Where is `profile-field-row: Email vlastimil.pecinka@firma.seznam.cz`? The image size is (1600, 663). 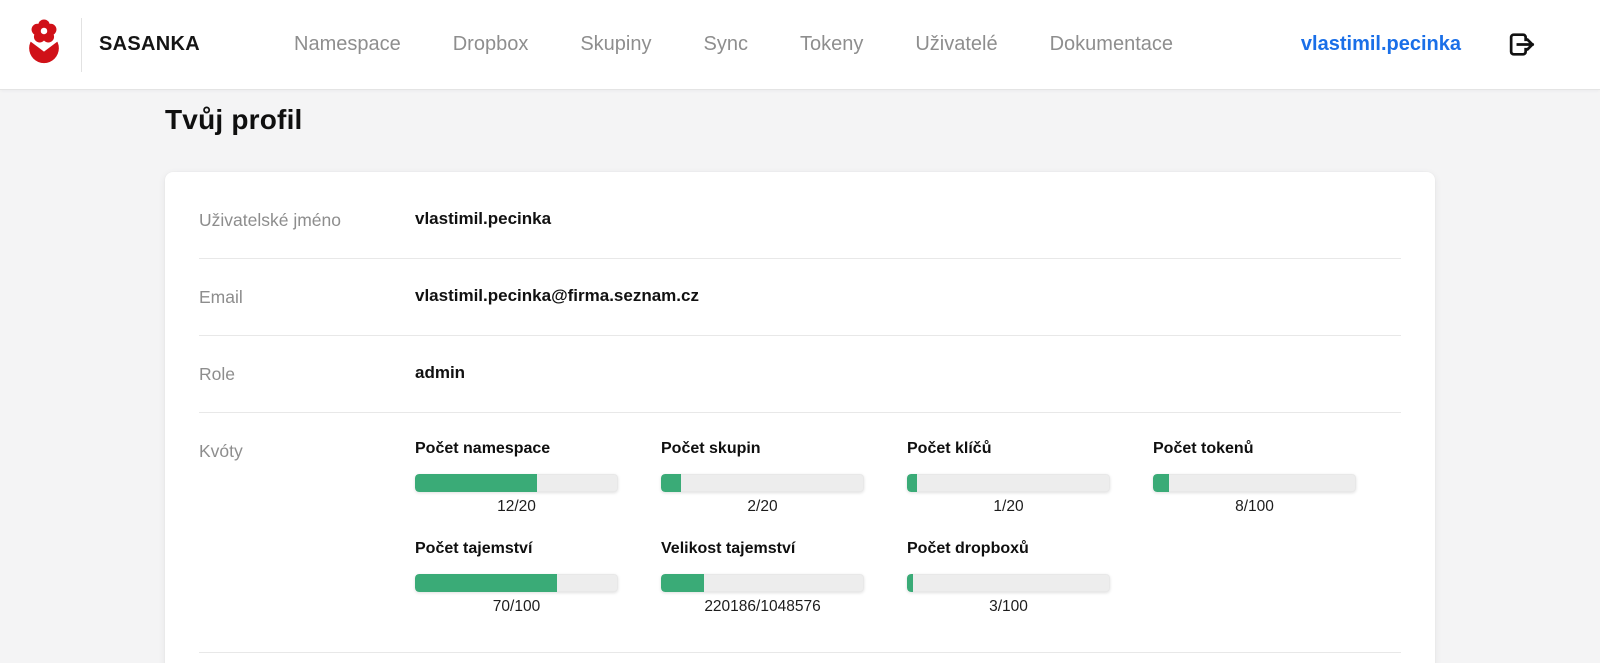
profile-field-row: Email vlastimil.pecinka@firma.seznam.cz is located at coordinates (800, 297).